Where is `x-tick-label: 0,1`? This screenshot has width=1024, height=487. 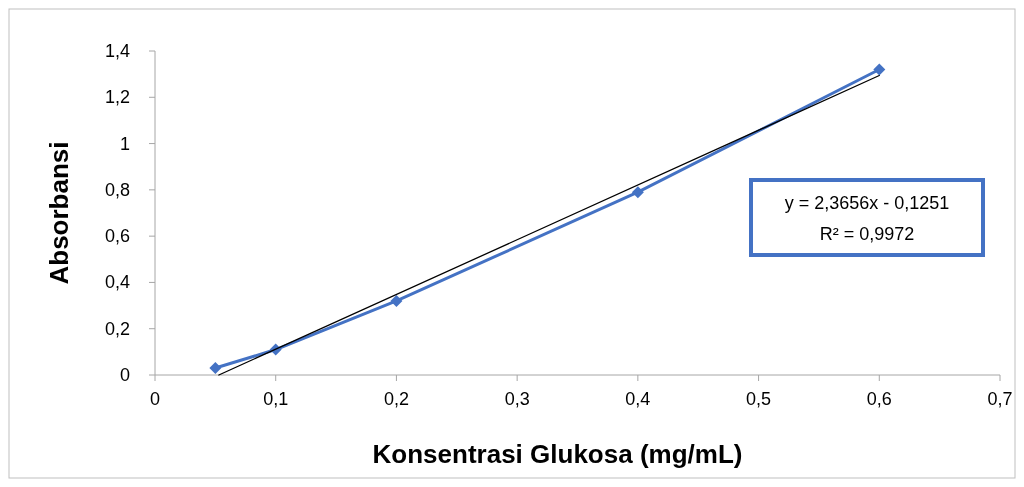 x-tick-label: 0,1 is located at coordinates (276, 399).